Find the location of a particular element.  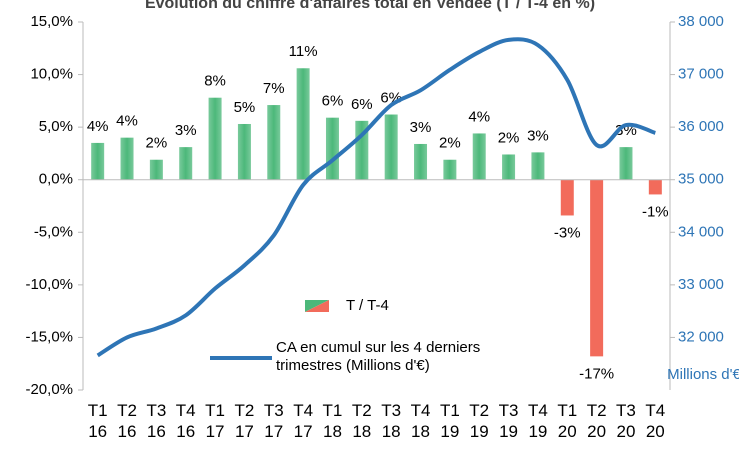

y-tick-label: 5,0% is located at coordinates (56, 126).